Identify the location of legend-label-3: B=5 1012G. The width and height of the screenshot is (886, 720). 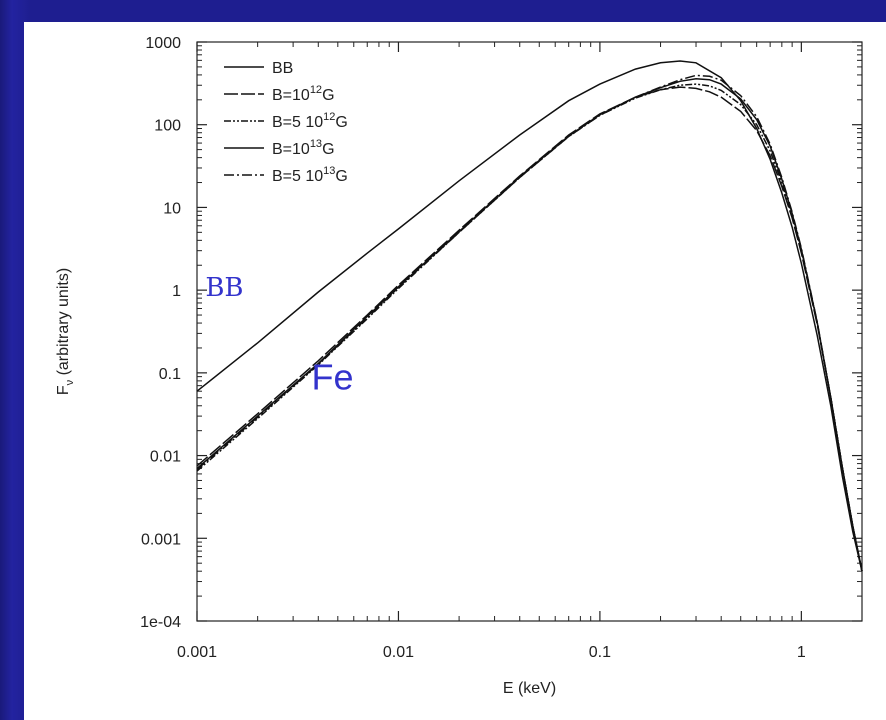
(310, 121).